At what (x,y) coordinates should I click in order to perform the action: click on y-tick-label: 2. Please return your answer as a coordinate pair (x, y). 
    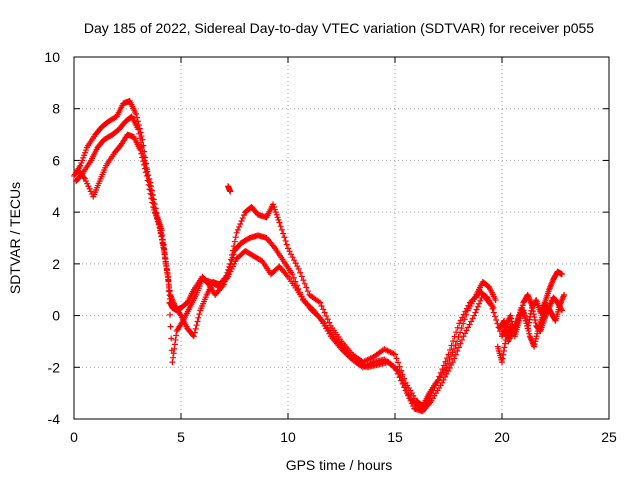
    Looking at the image, I should click on (56, 264).